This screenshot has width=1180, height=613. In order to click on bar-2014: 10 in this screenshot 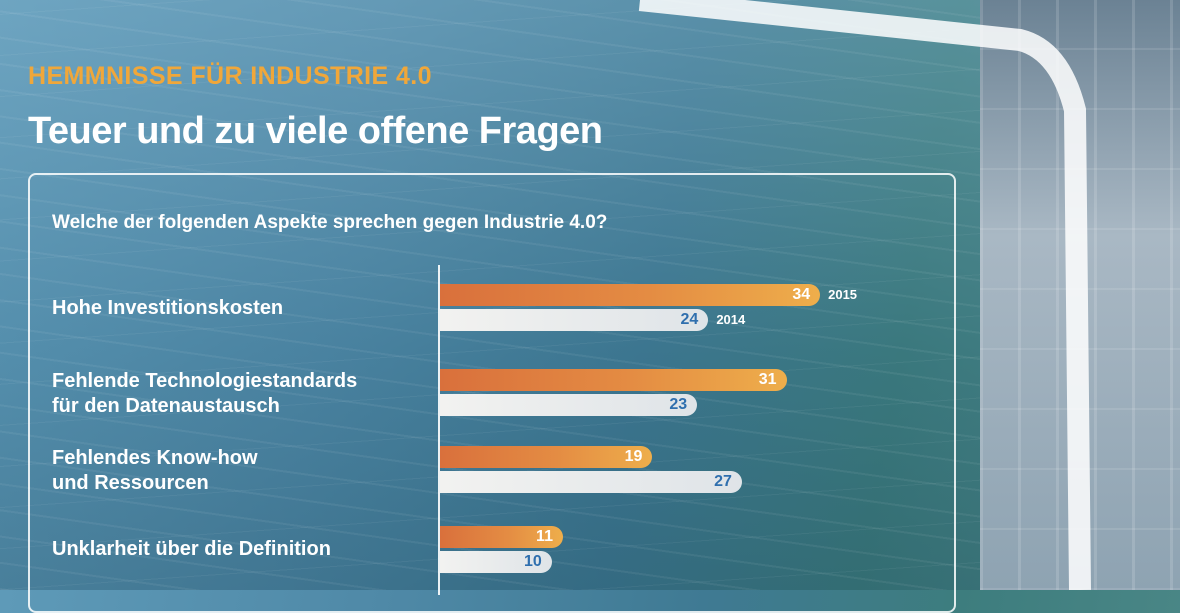, I will do `click(496, 562)`.